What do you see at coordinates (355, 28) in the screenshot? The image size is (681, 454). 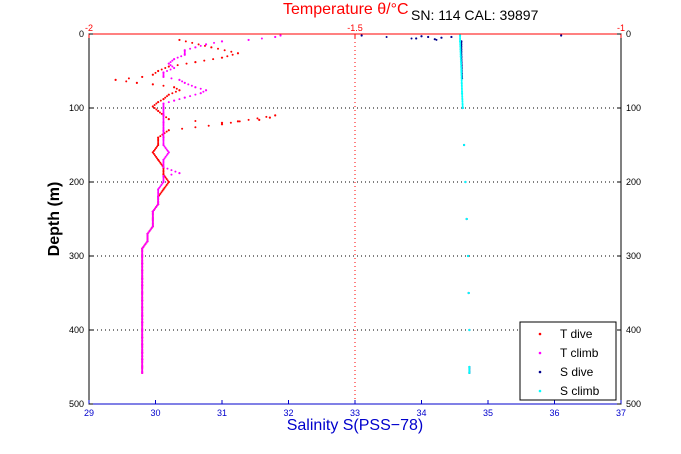 I see `temperature-tick-label--1.5: -1.5` at bounding box center [355, 28].